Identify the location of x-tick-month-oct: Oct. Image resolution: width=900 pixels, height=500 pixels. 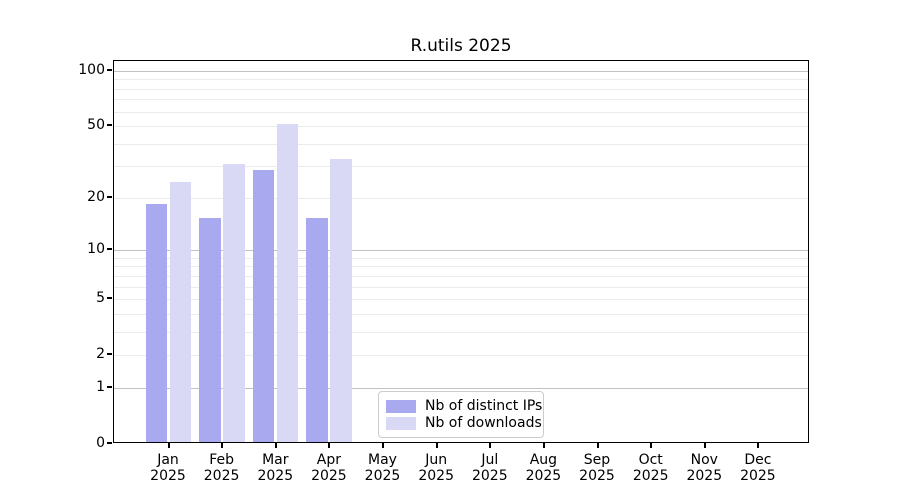
(650, 460).